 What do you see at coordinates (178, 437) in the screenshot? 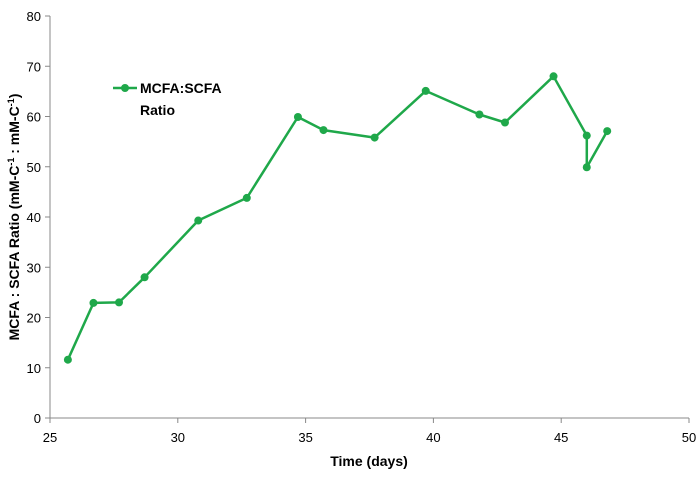
I see `x-tick-label: 30` at bounding box center [178, 437].